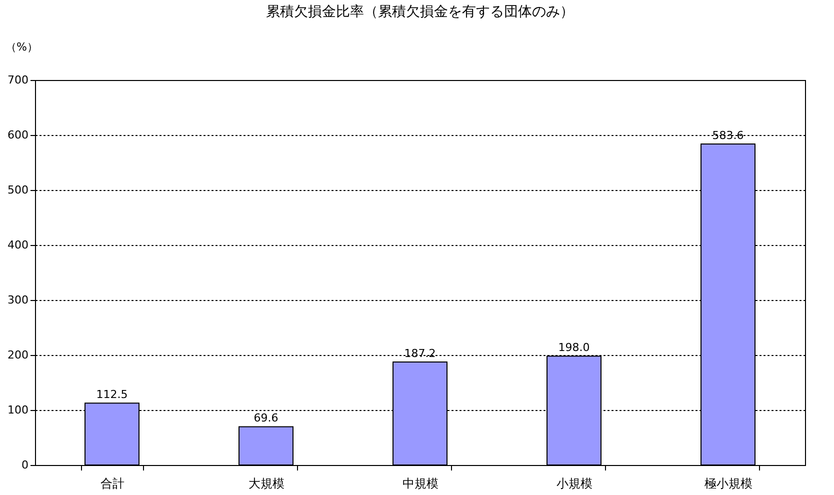 The image size is (834, 495). I want to click on y-tick-label: 200, so click(18, 355).